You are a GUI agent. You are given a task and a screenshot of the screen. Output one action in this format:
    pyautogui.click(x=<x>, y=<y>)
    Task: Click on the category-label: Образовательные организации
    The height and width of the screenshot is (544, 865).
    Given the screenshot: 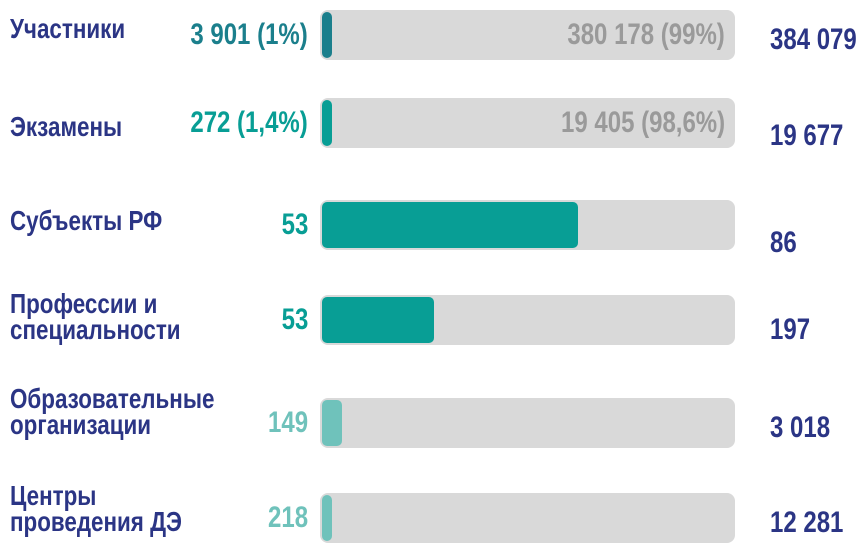 What is the action you would take?
    pyautogui.click(x=112, y=411)
    